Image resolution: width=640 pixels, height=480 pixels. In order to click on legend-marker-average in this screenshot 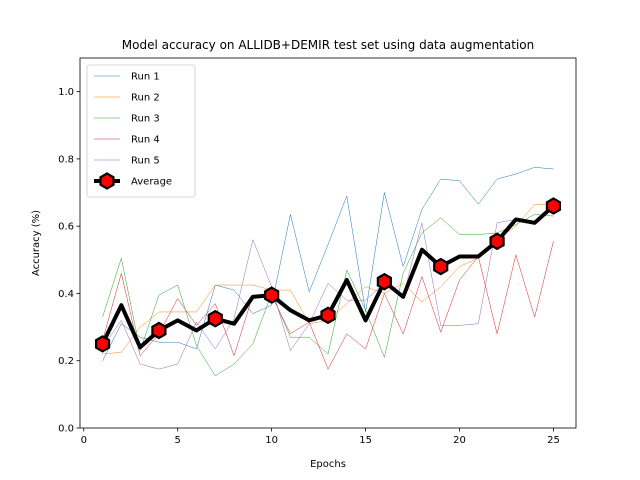, I will do `click(107, 181)`.